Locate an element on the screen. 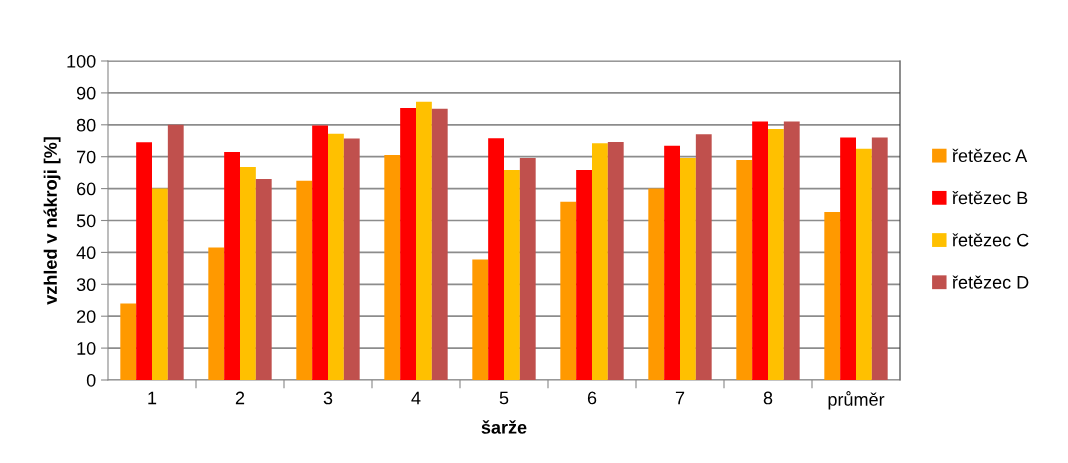  y-tick-label: 60 is located at coordinates (86, 189).